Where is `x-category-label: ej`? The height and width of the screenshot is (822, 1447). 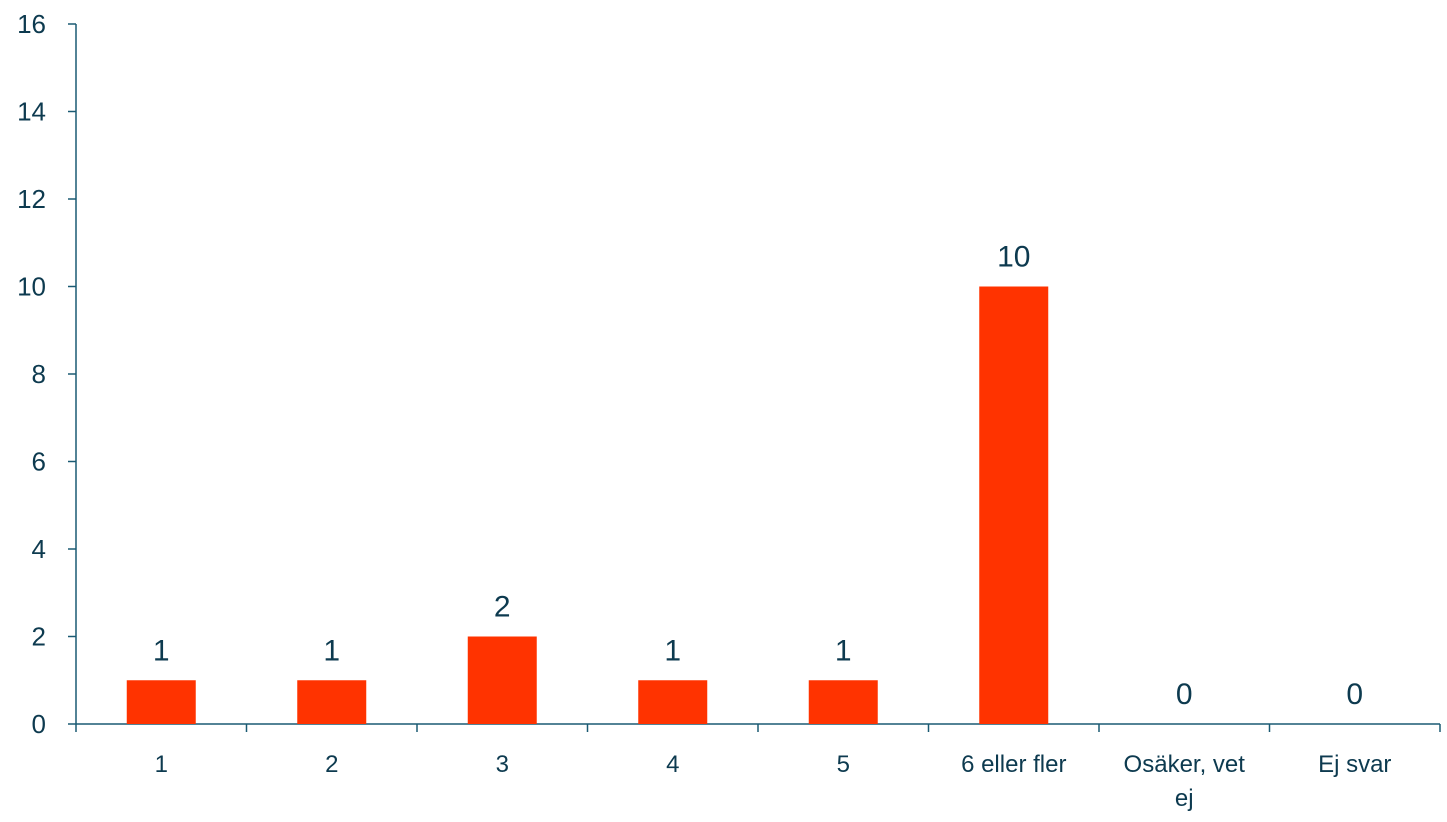 x-category-label: ej is located at coordinates (1184, 798).